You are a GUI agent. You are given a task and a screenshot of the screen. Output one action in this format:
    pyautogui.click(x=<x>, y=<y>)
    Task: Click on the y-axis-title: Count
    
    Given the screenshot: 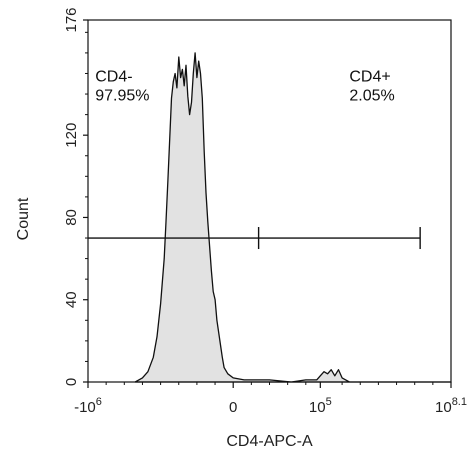 What is the action you would take?
    pyautogui.click(x=23, y=218)
    